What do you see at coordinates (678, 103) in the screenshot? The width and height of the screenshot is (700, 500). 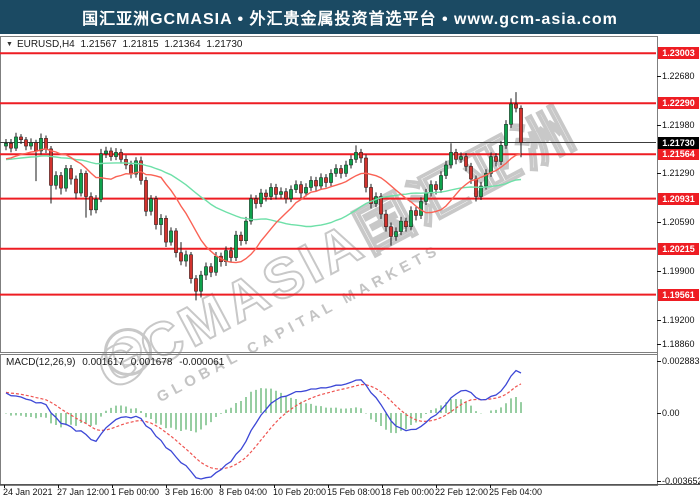 I see `level-price-tag: 1.22290` at bounding box center [678, 103].